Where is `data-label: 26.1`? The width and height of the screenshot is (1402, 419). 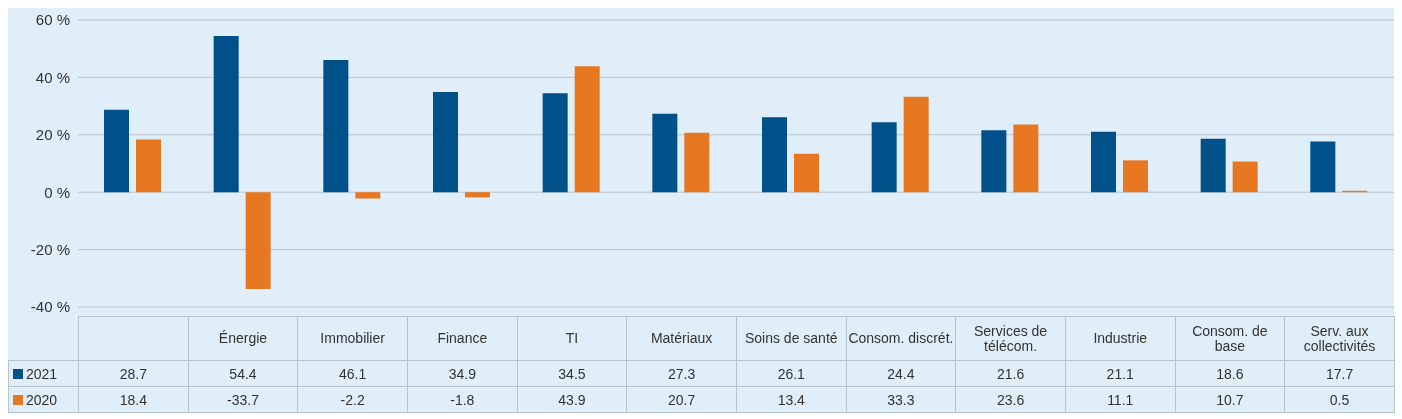 data-label: 26.1 is located at coordinates (791, 373).